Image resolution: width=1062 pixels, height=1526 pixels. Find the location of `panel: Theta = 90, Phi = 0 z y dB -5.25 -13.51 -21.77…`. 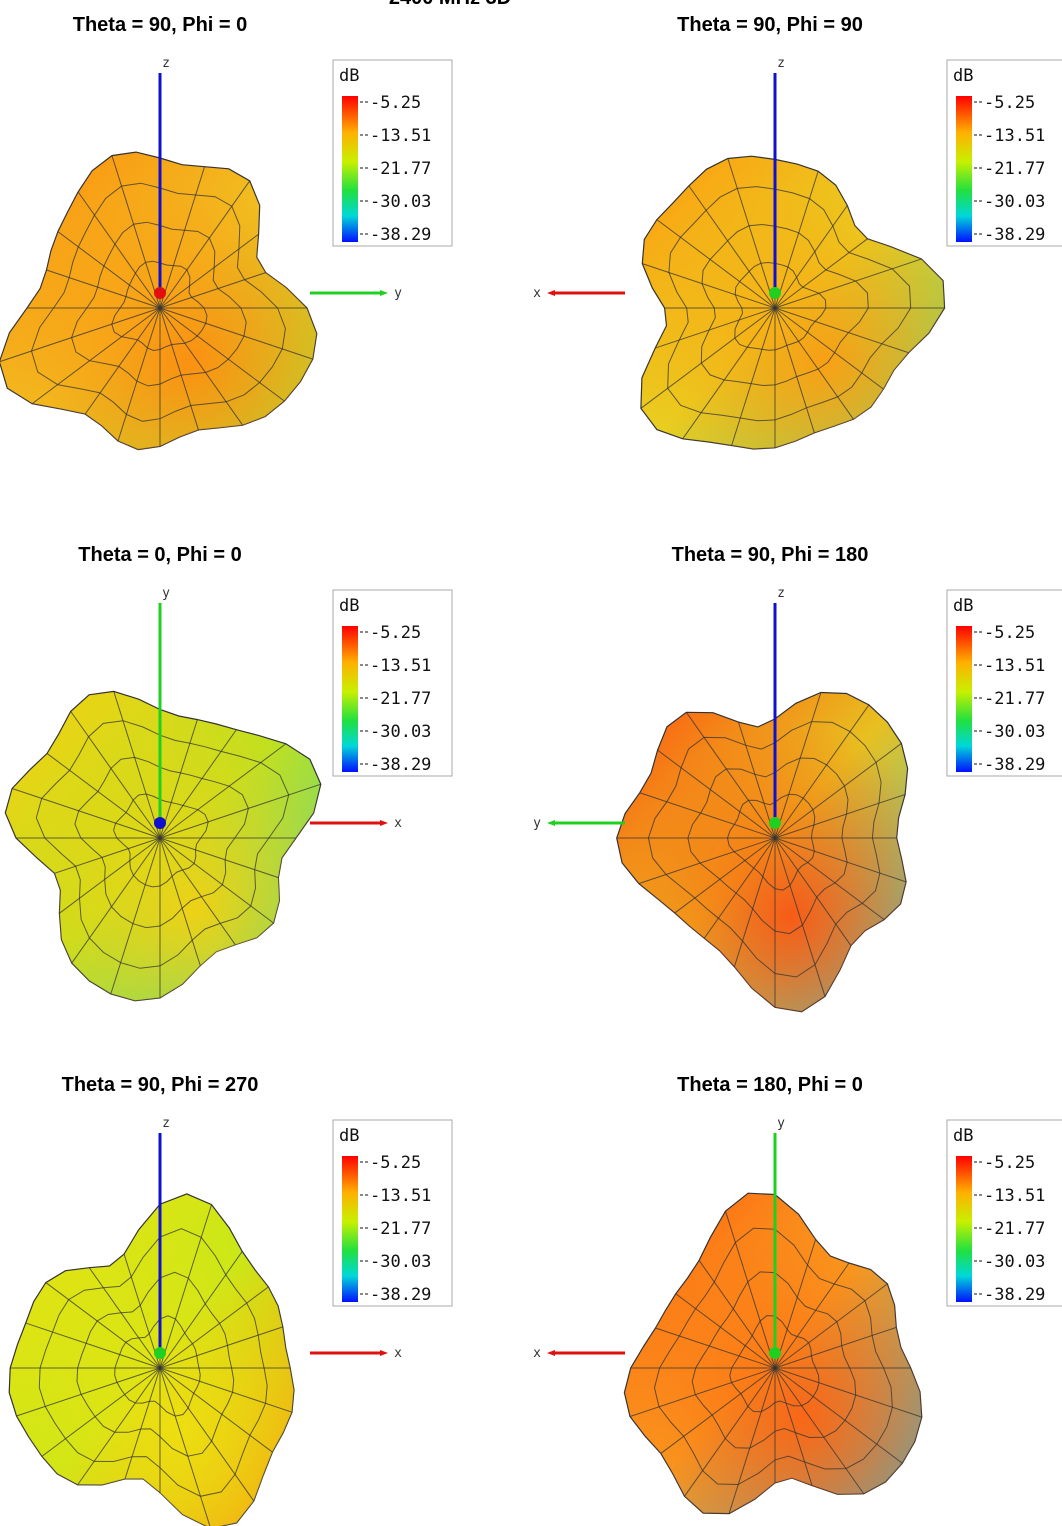

panel: Theta = 90, Phi = 0 z y dB -5.25 -13.51 -21.77… is located at coordinates (226, 232).